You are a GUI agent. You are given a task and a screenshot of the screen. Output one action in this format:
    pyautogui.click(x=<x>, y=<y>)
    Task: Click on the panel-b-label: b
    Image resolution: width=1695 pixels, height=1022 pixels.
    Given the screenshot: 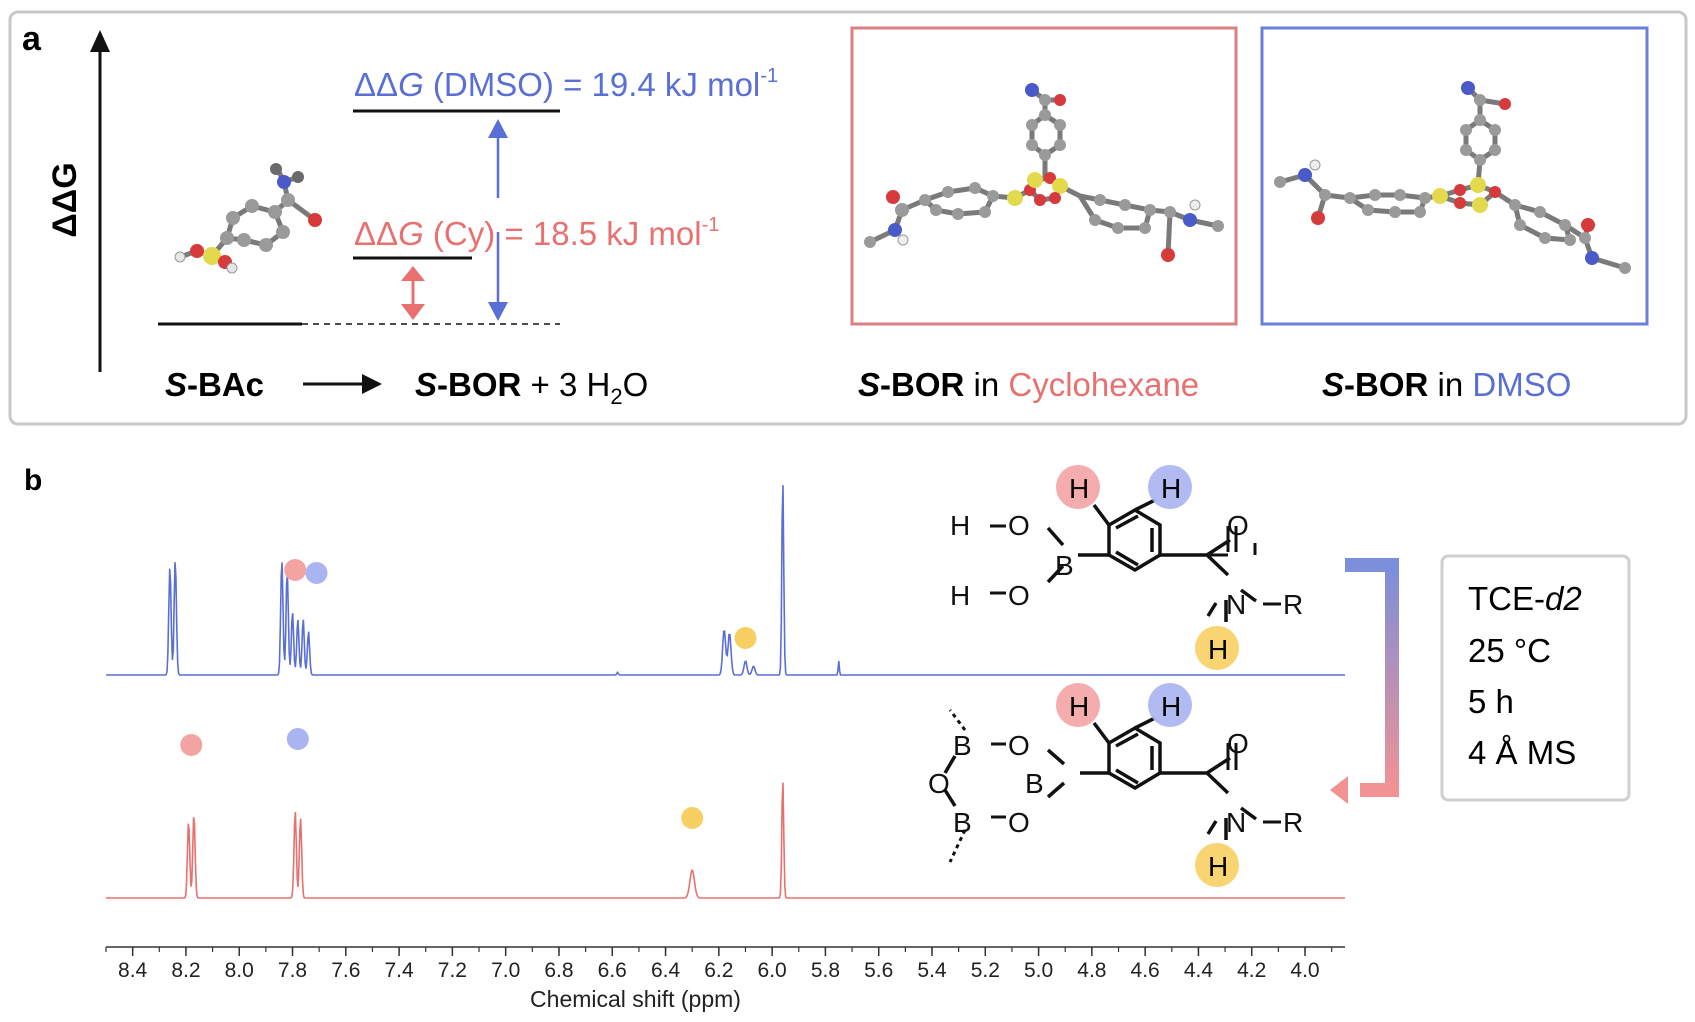 What is the action you would take?
    pyautogui.click(x=33, y=480)
    